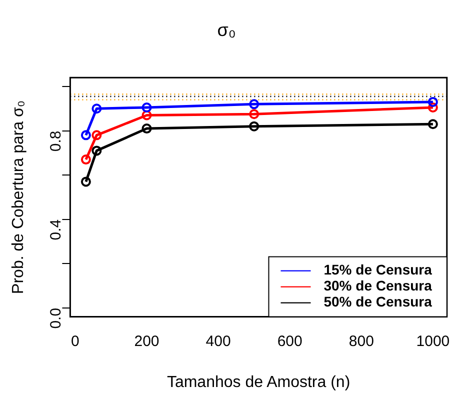 The width and height of the screenshot is (458, 401). I want to click on legend-label: 15% de Censura, so click(378, 270).